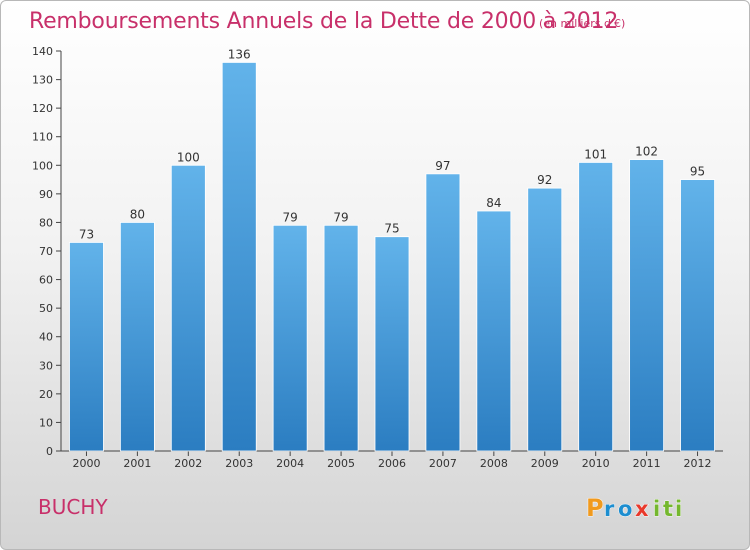  I want to click on y-tick-label: 50, so click(46, 308).